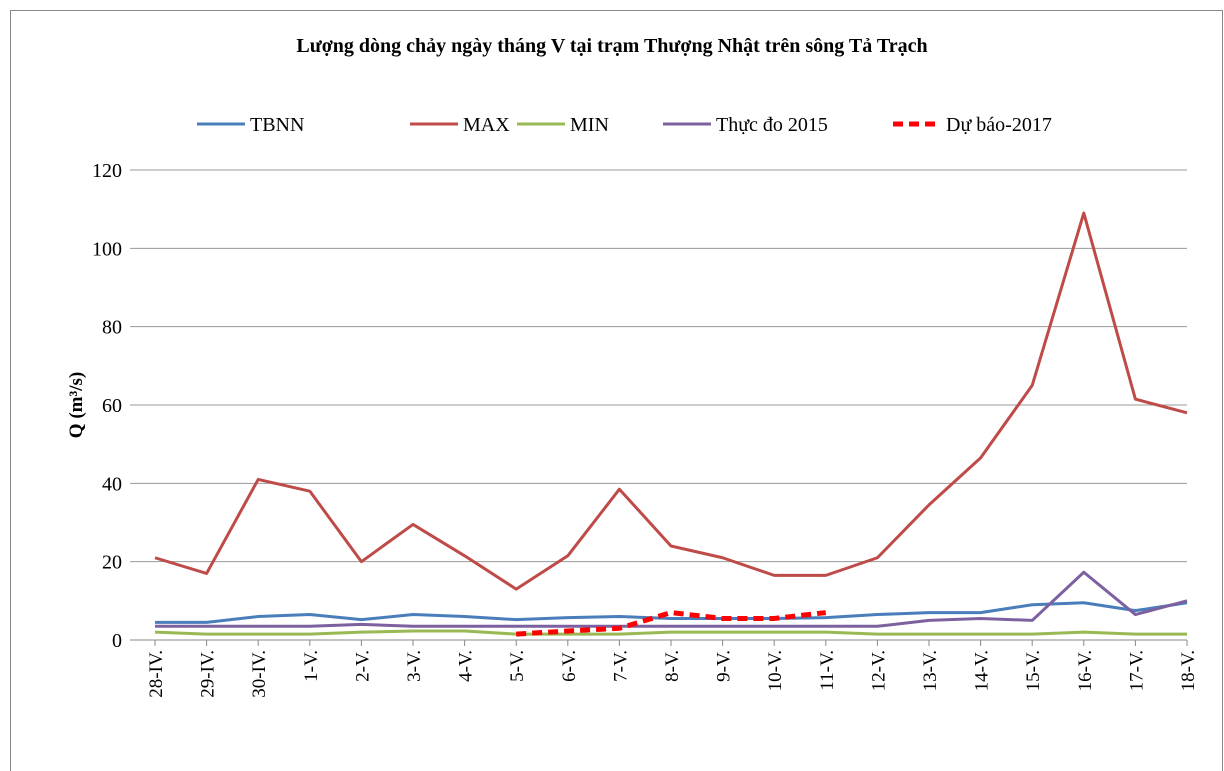  What do you see at coordinates (208, 674) in the screenshot?
I see `x-tick-label: 29-IV.` at bounding box center [208, 674].